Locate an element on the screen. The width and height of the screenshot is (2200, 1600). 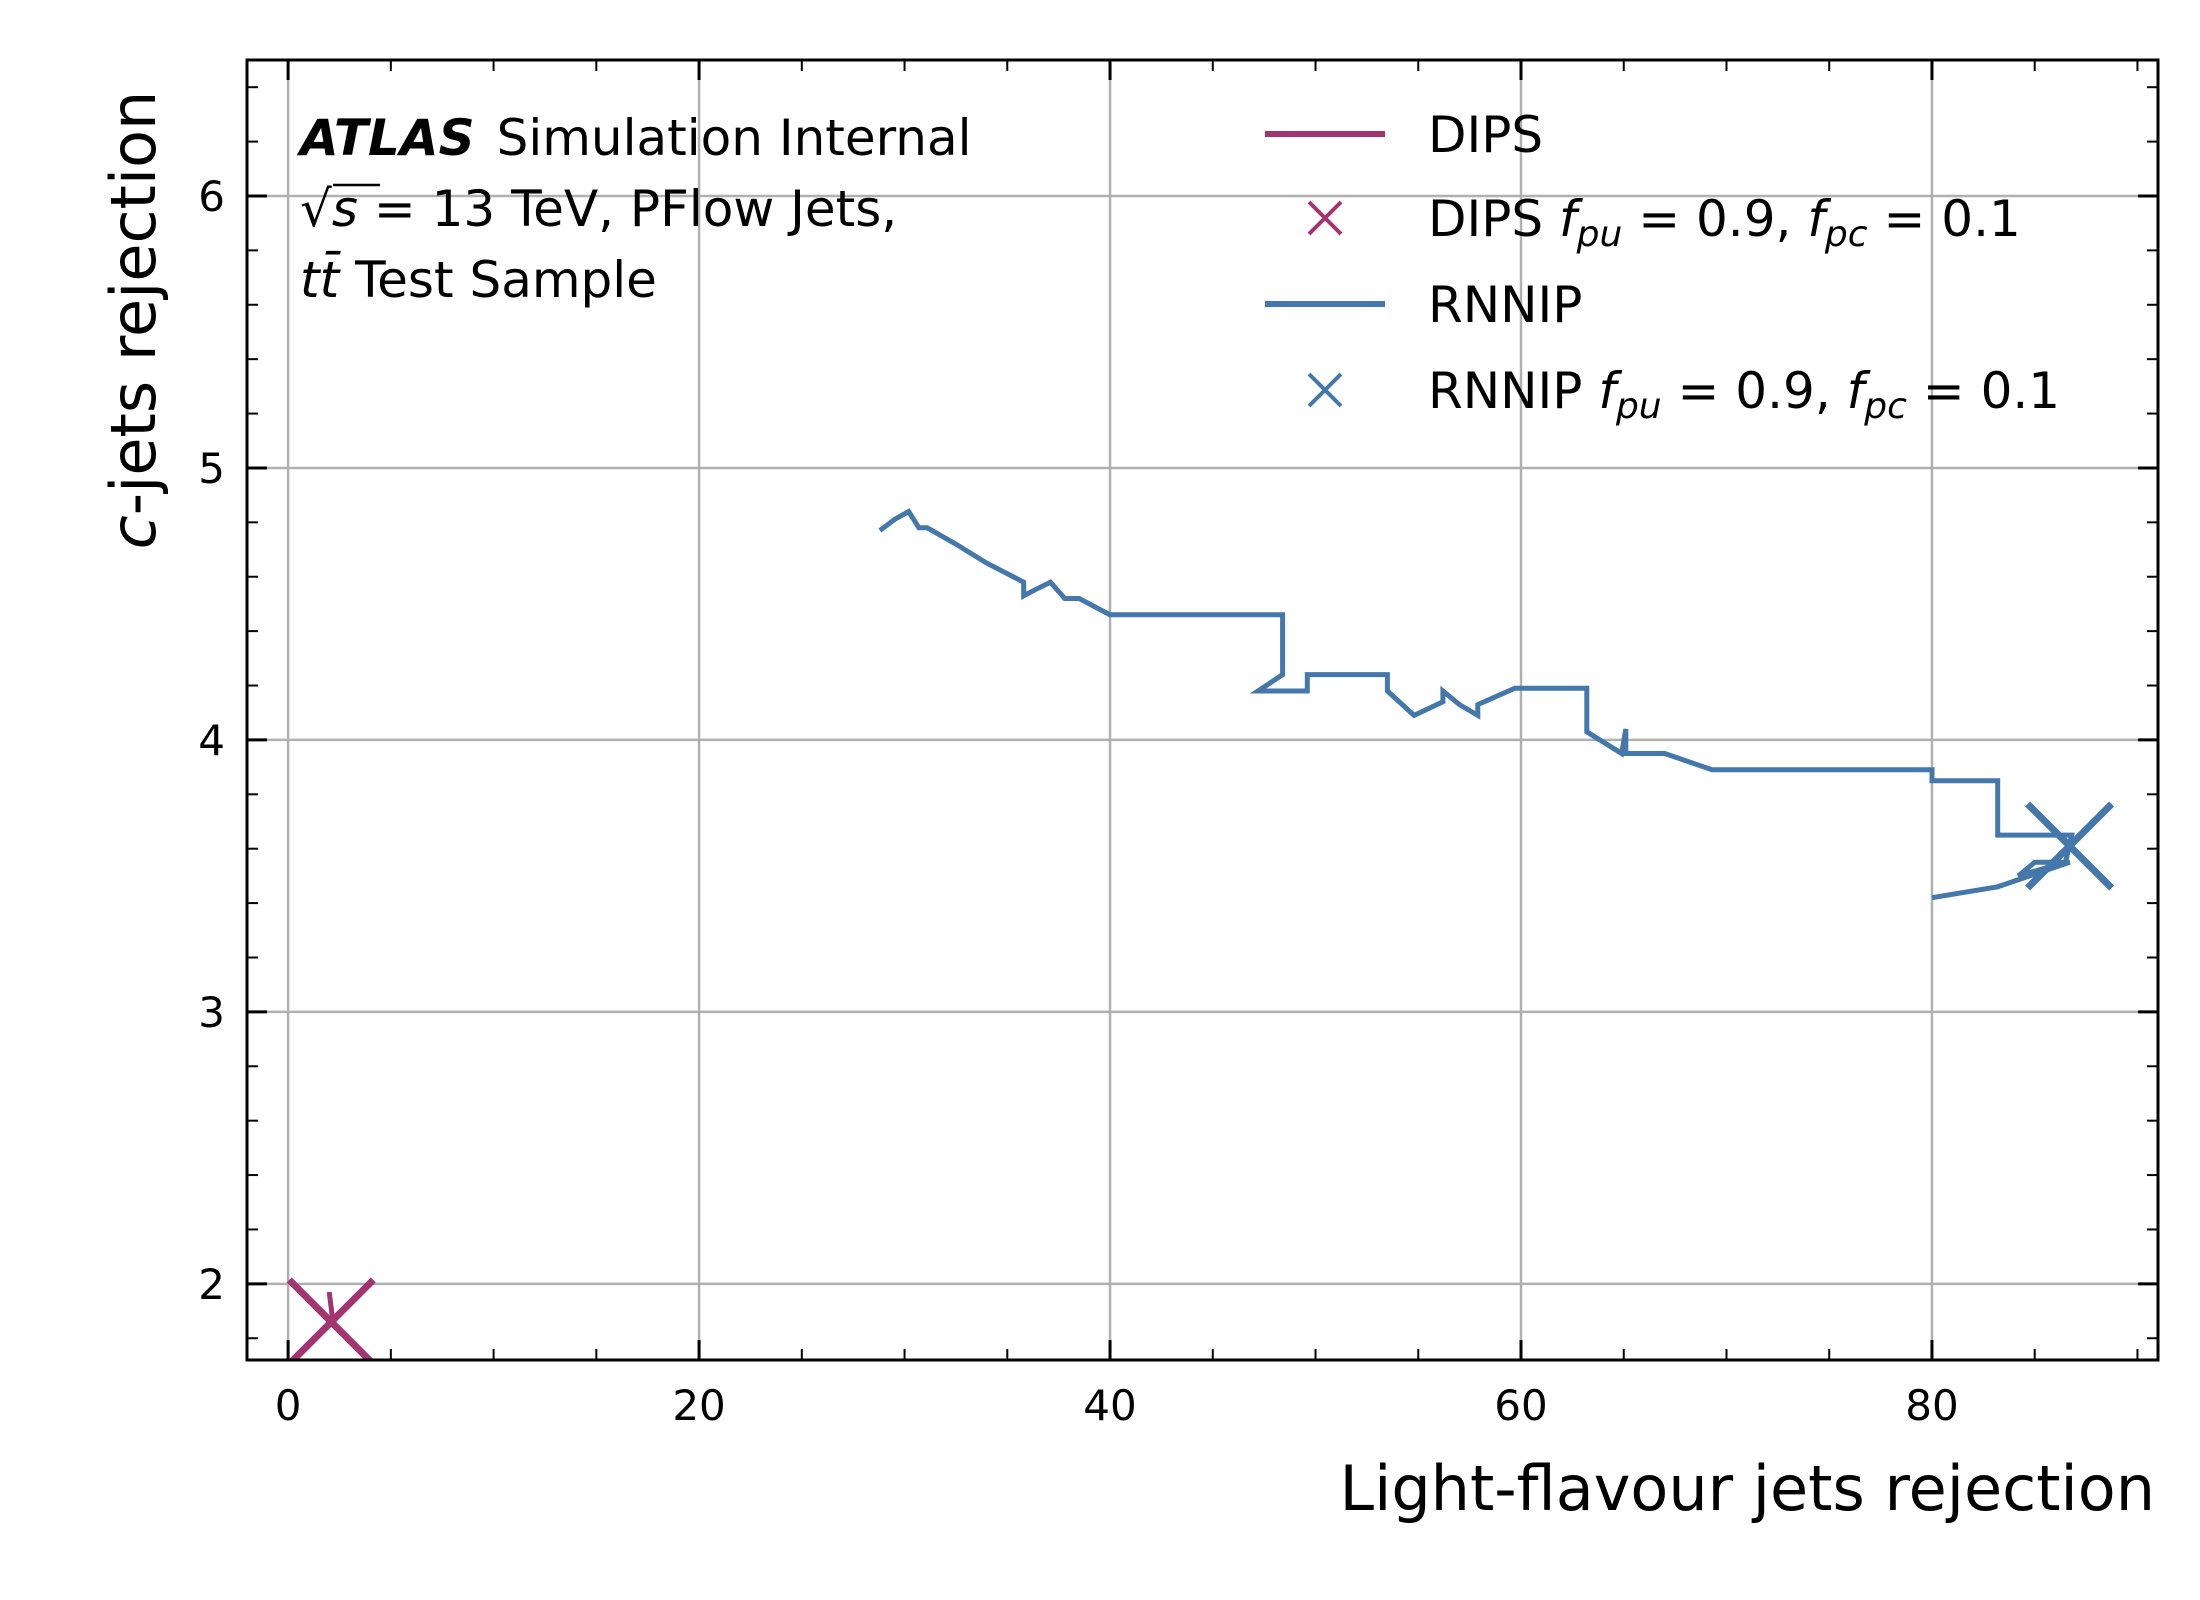
x-tick-label: 20 is located at coordinates (698, 1405).